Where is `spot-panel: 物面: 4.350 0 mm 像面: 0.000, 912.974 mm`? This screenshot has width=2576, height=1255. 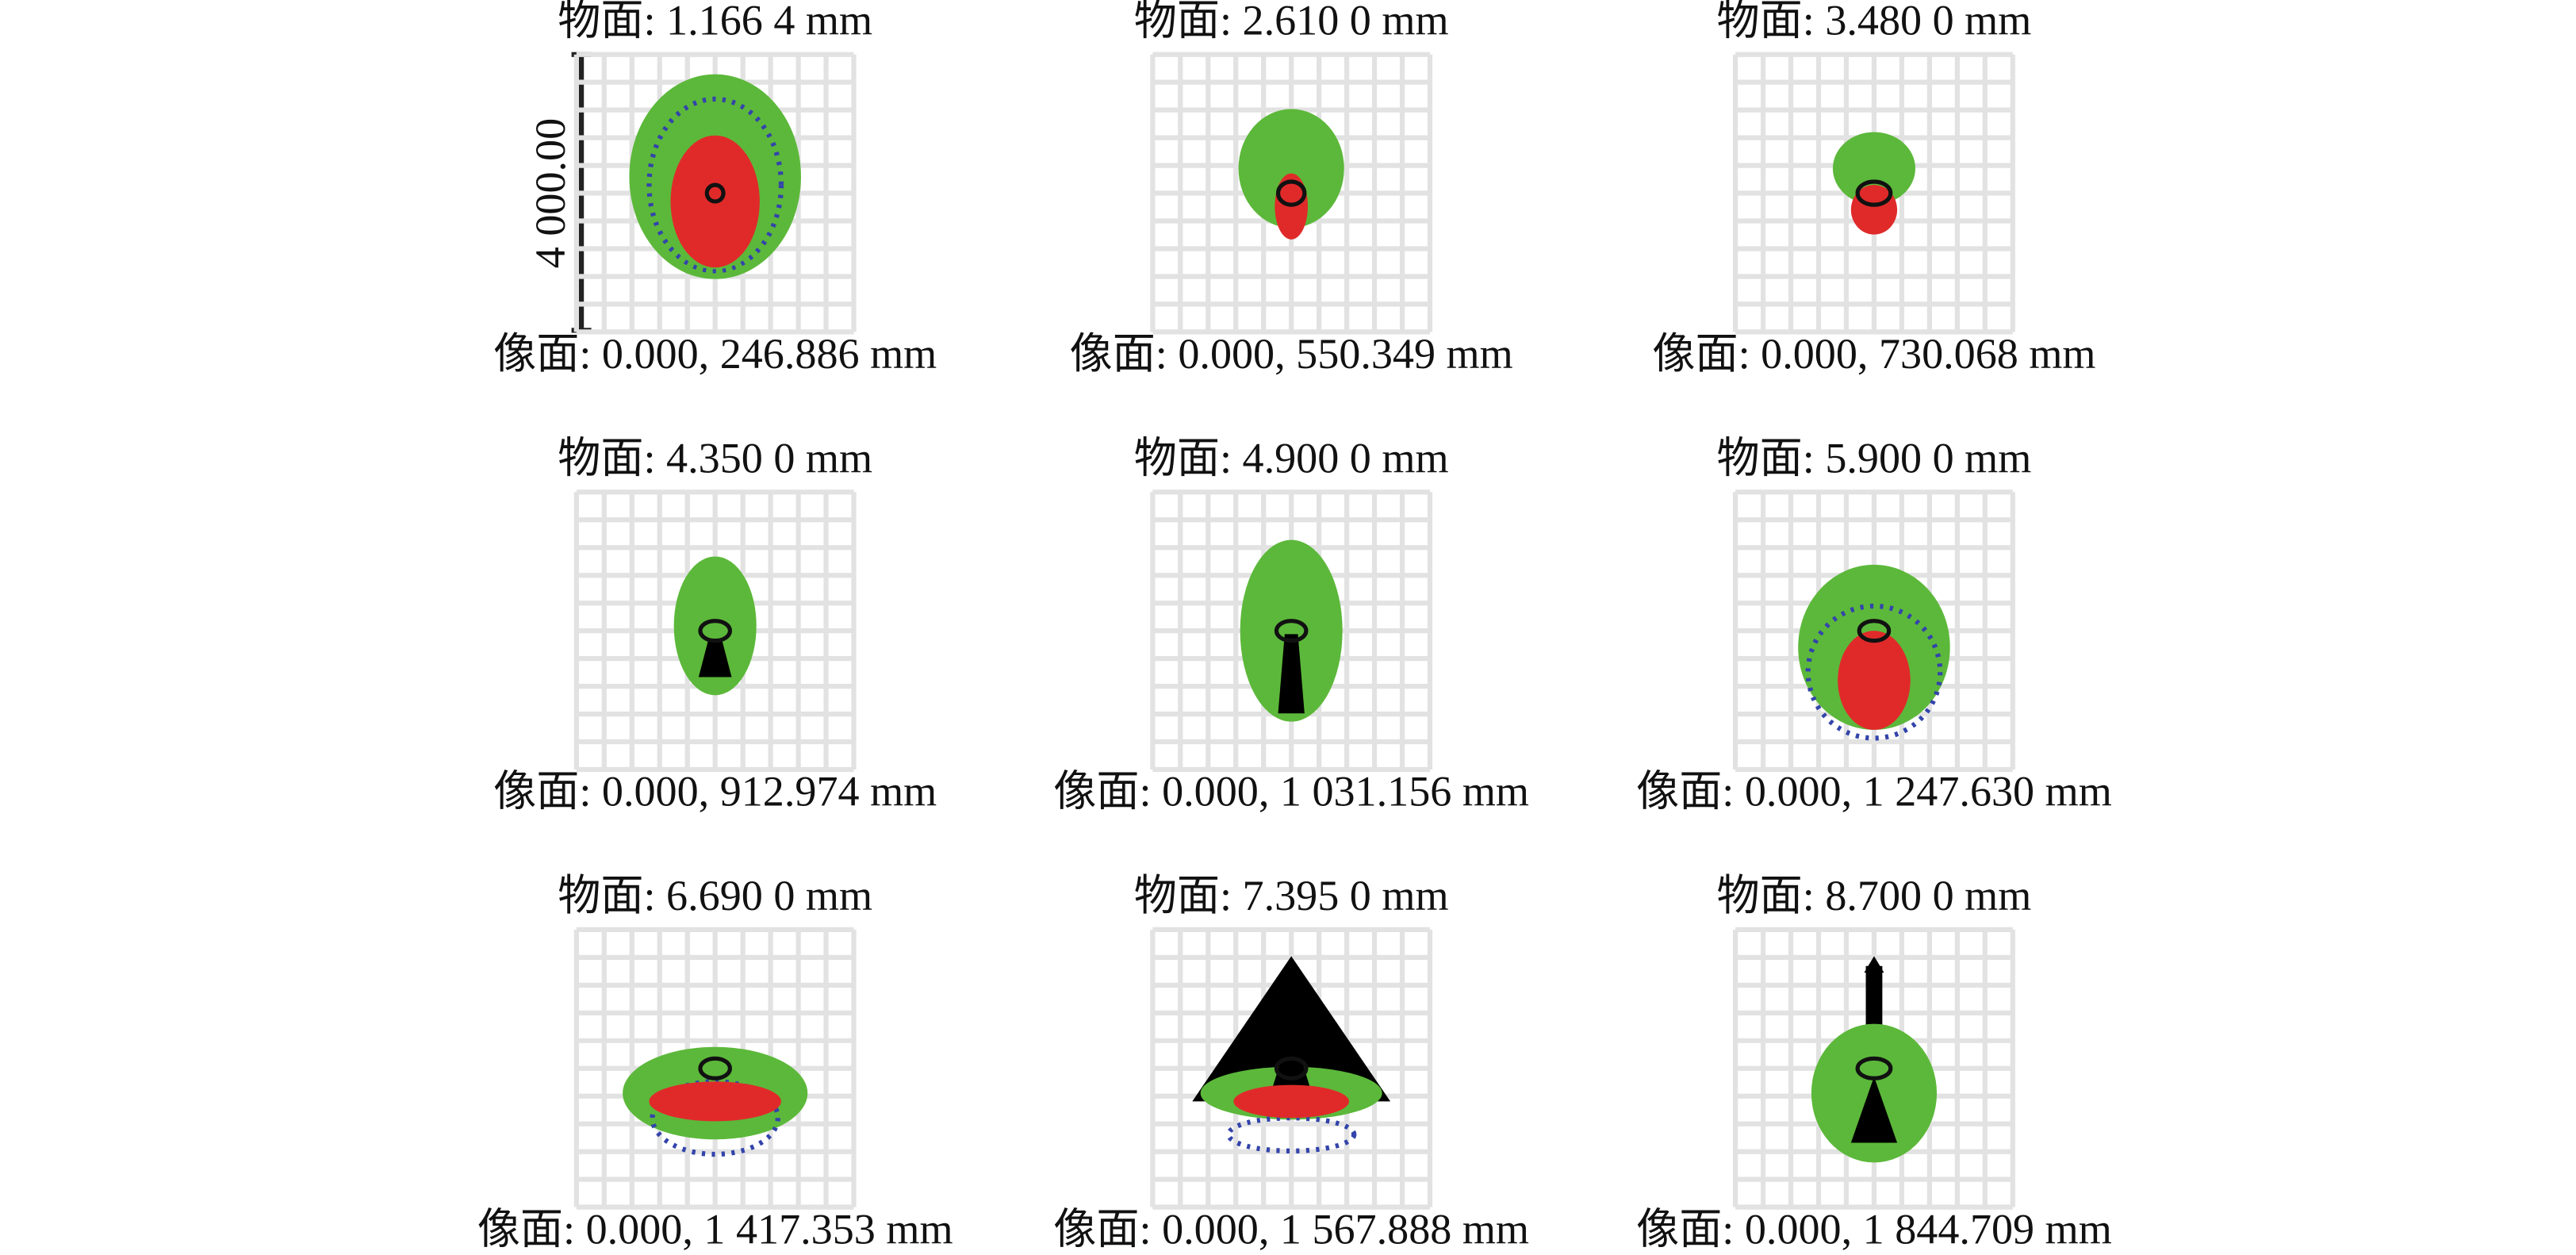 spot-panel: 物面: 4.350 0 mm 像面: 0.000, 912.974 mm is located at coordinates (715, 624).